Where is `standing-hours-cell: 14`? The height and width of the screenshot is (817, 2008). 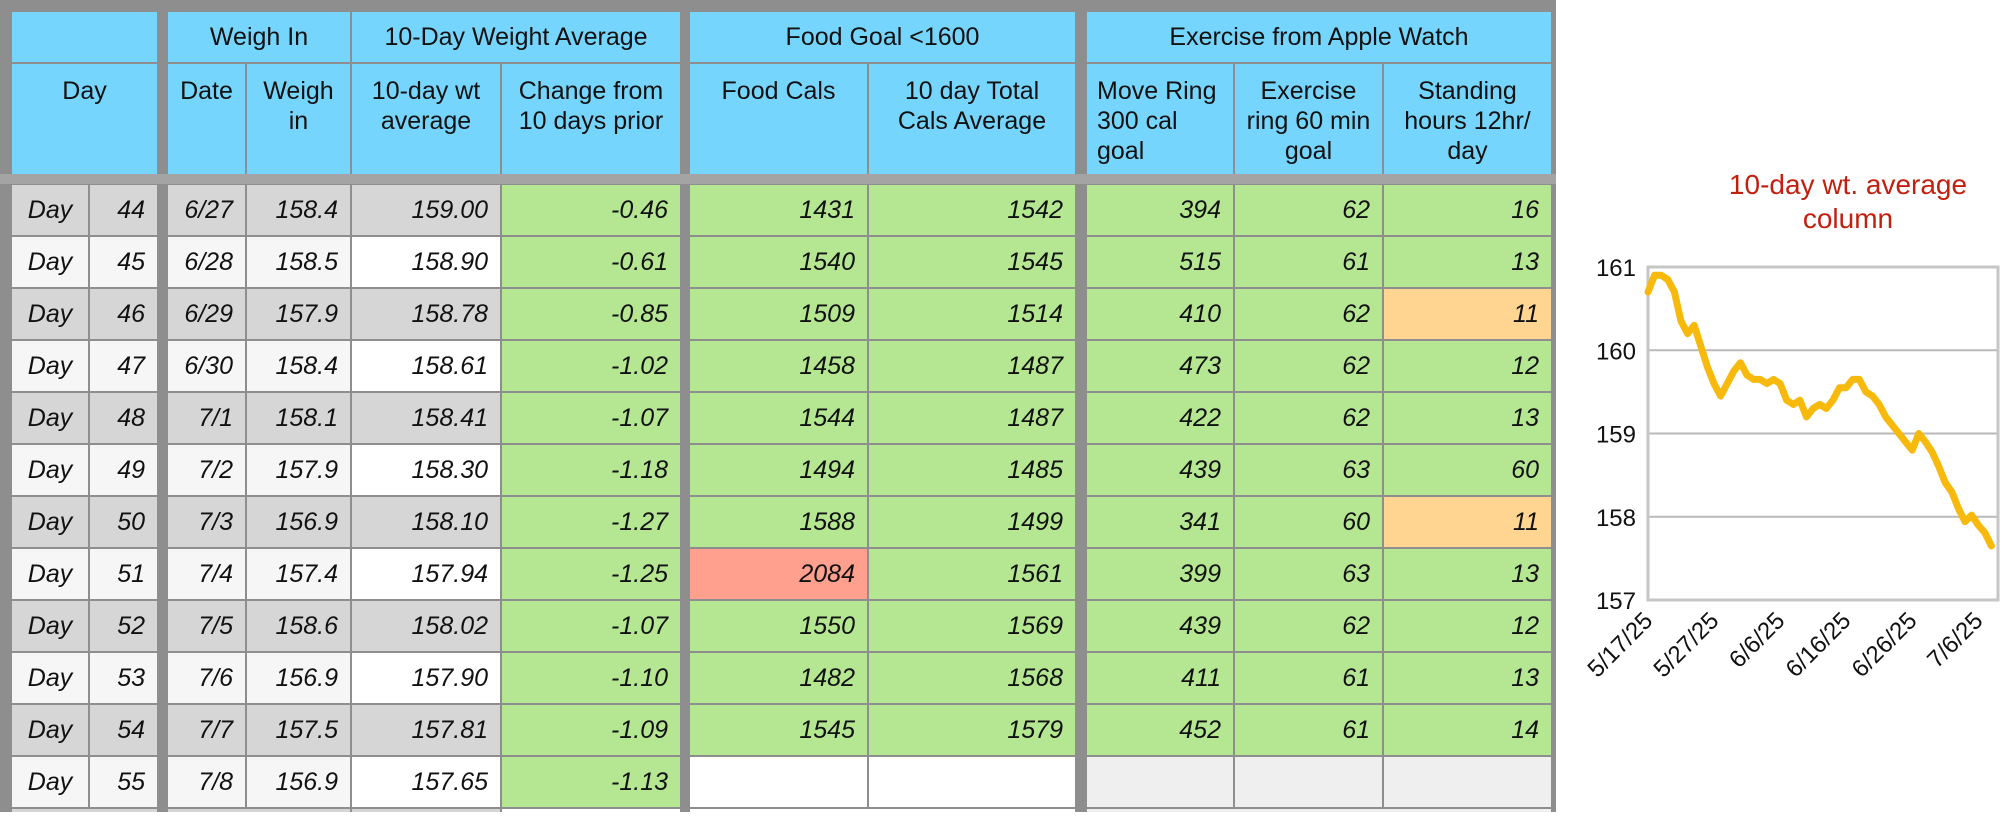 standing-hours-cell: 14 is located at coordinates (1467, 730).